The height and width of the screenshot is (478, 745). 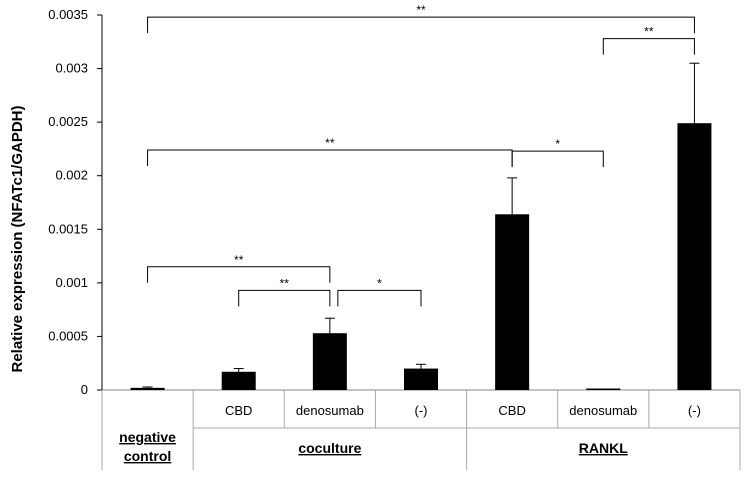 I want to click on group-label: negative, so click(x=147, y=437).